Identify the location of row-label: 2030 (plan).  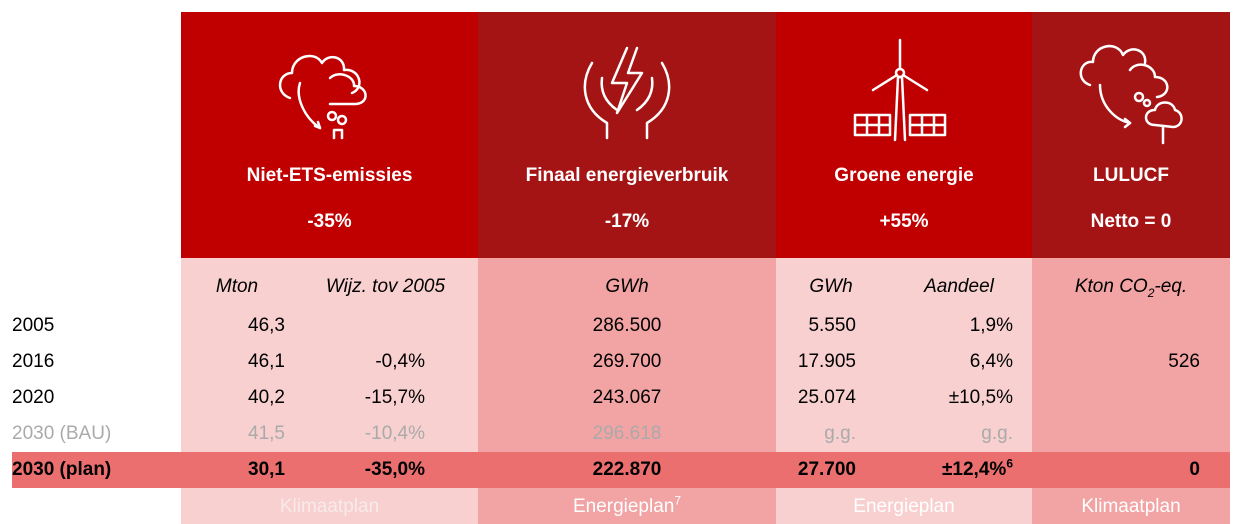
(62, 469).